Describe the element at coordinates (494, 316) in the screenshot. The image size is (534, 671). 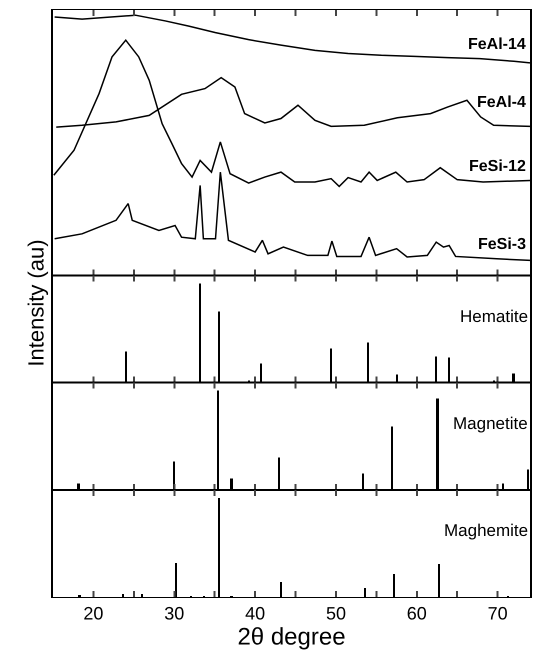
I see `series-label: Hematite` at that location.